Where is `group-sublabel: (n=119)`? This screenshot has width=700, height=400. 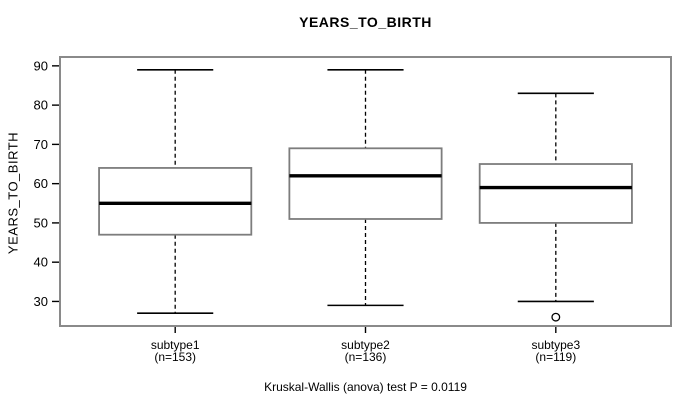 group-sublabel: (n=119) is located at coordinates (555, 357).